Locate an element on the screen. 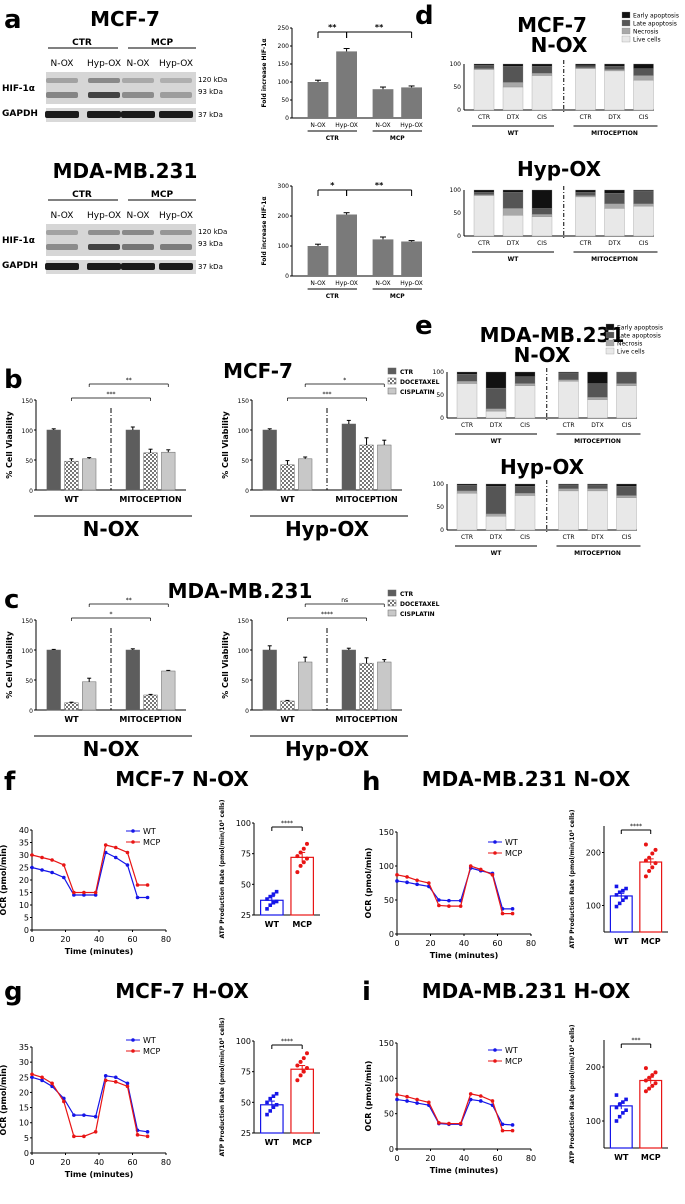 Image resolution: width=685 pixels, height=1204 pixels. y-tick-label: 20 is located at coordinates (24, 880).